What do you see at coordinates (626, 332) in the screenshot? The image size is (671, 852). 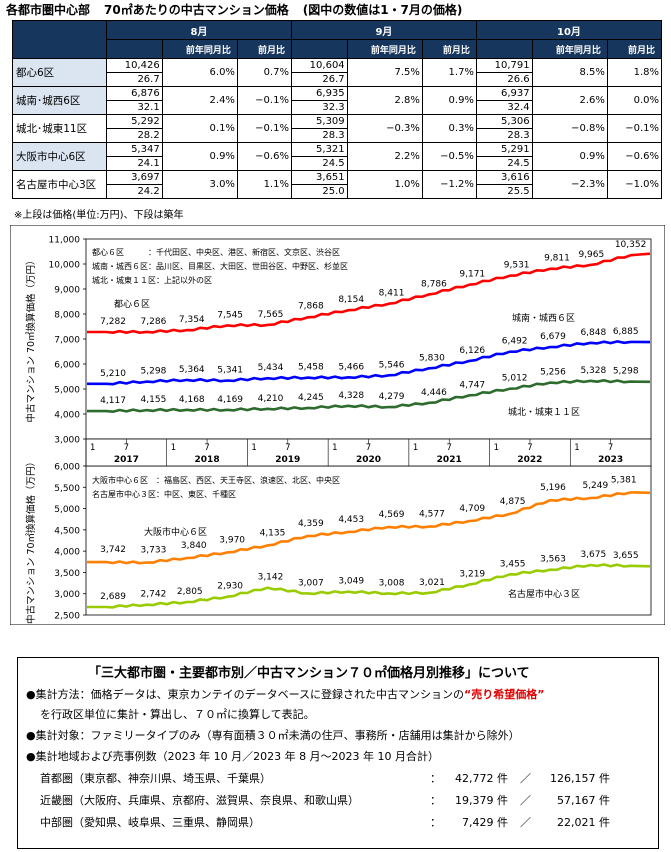 I see `data-label: 6,885` at bounding box center [626, 332].